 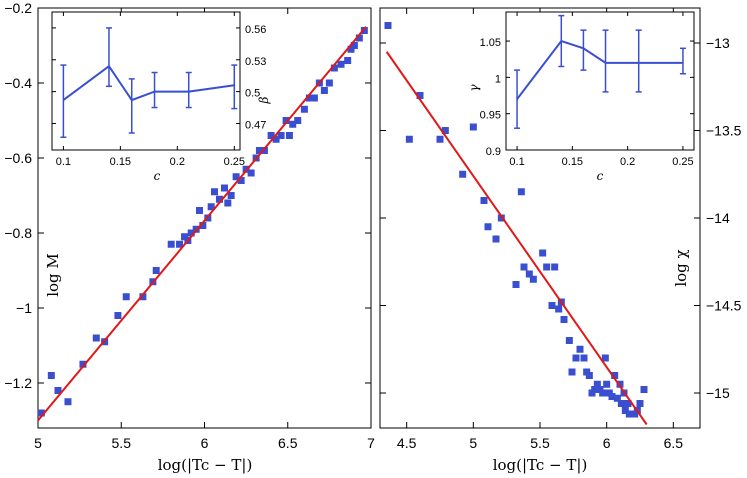 I want to click on left-inset: 0.1 0.15 0.2 0.25 0.47 0.5 0.53 0.56, so click(x=158, y=89).